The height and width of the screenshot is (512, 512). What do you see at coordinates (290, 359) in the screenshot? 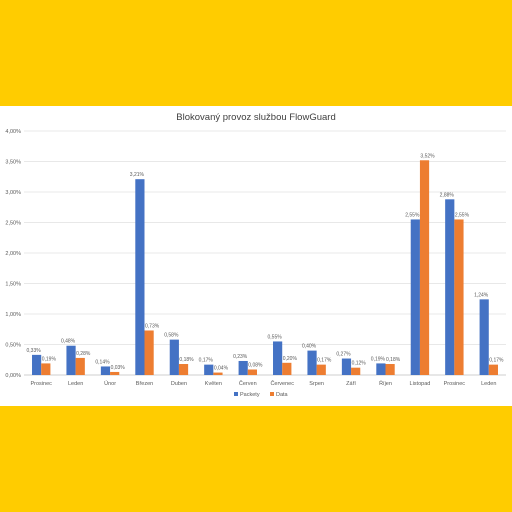
I see `data-label: 0,20%` at bounding box center [290, 359].